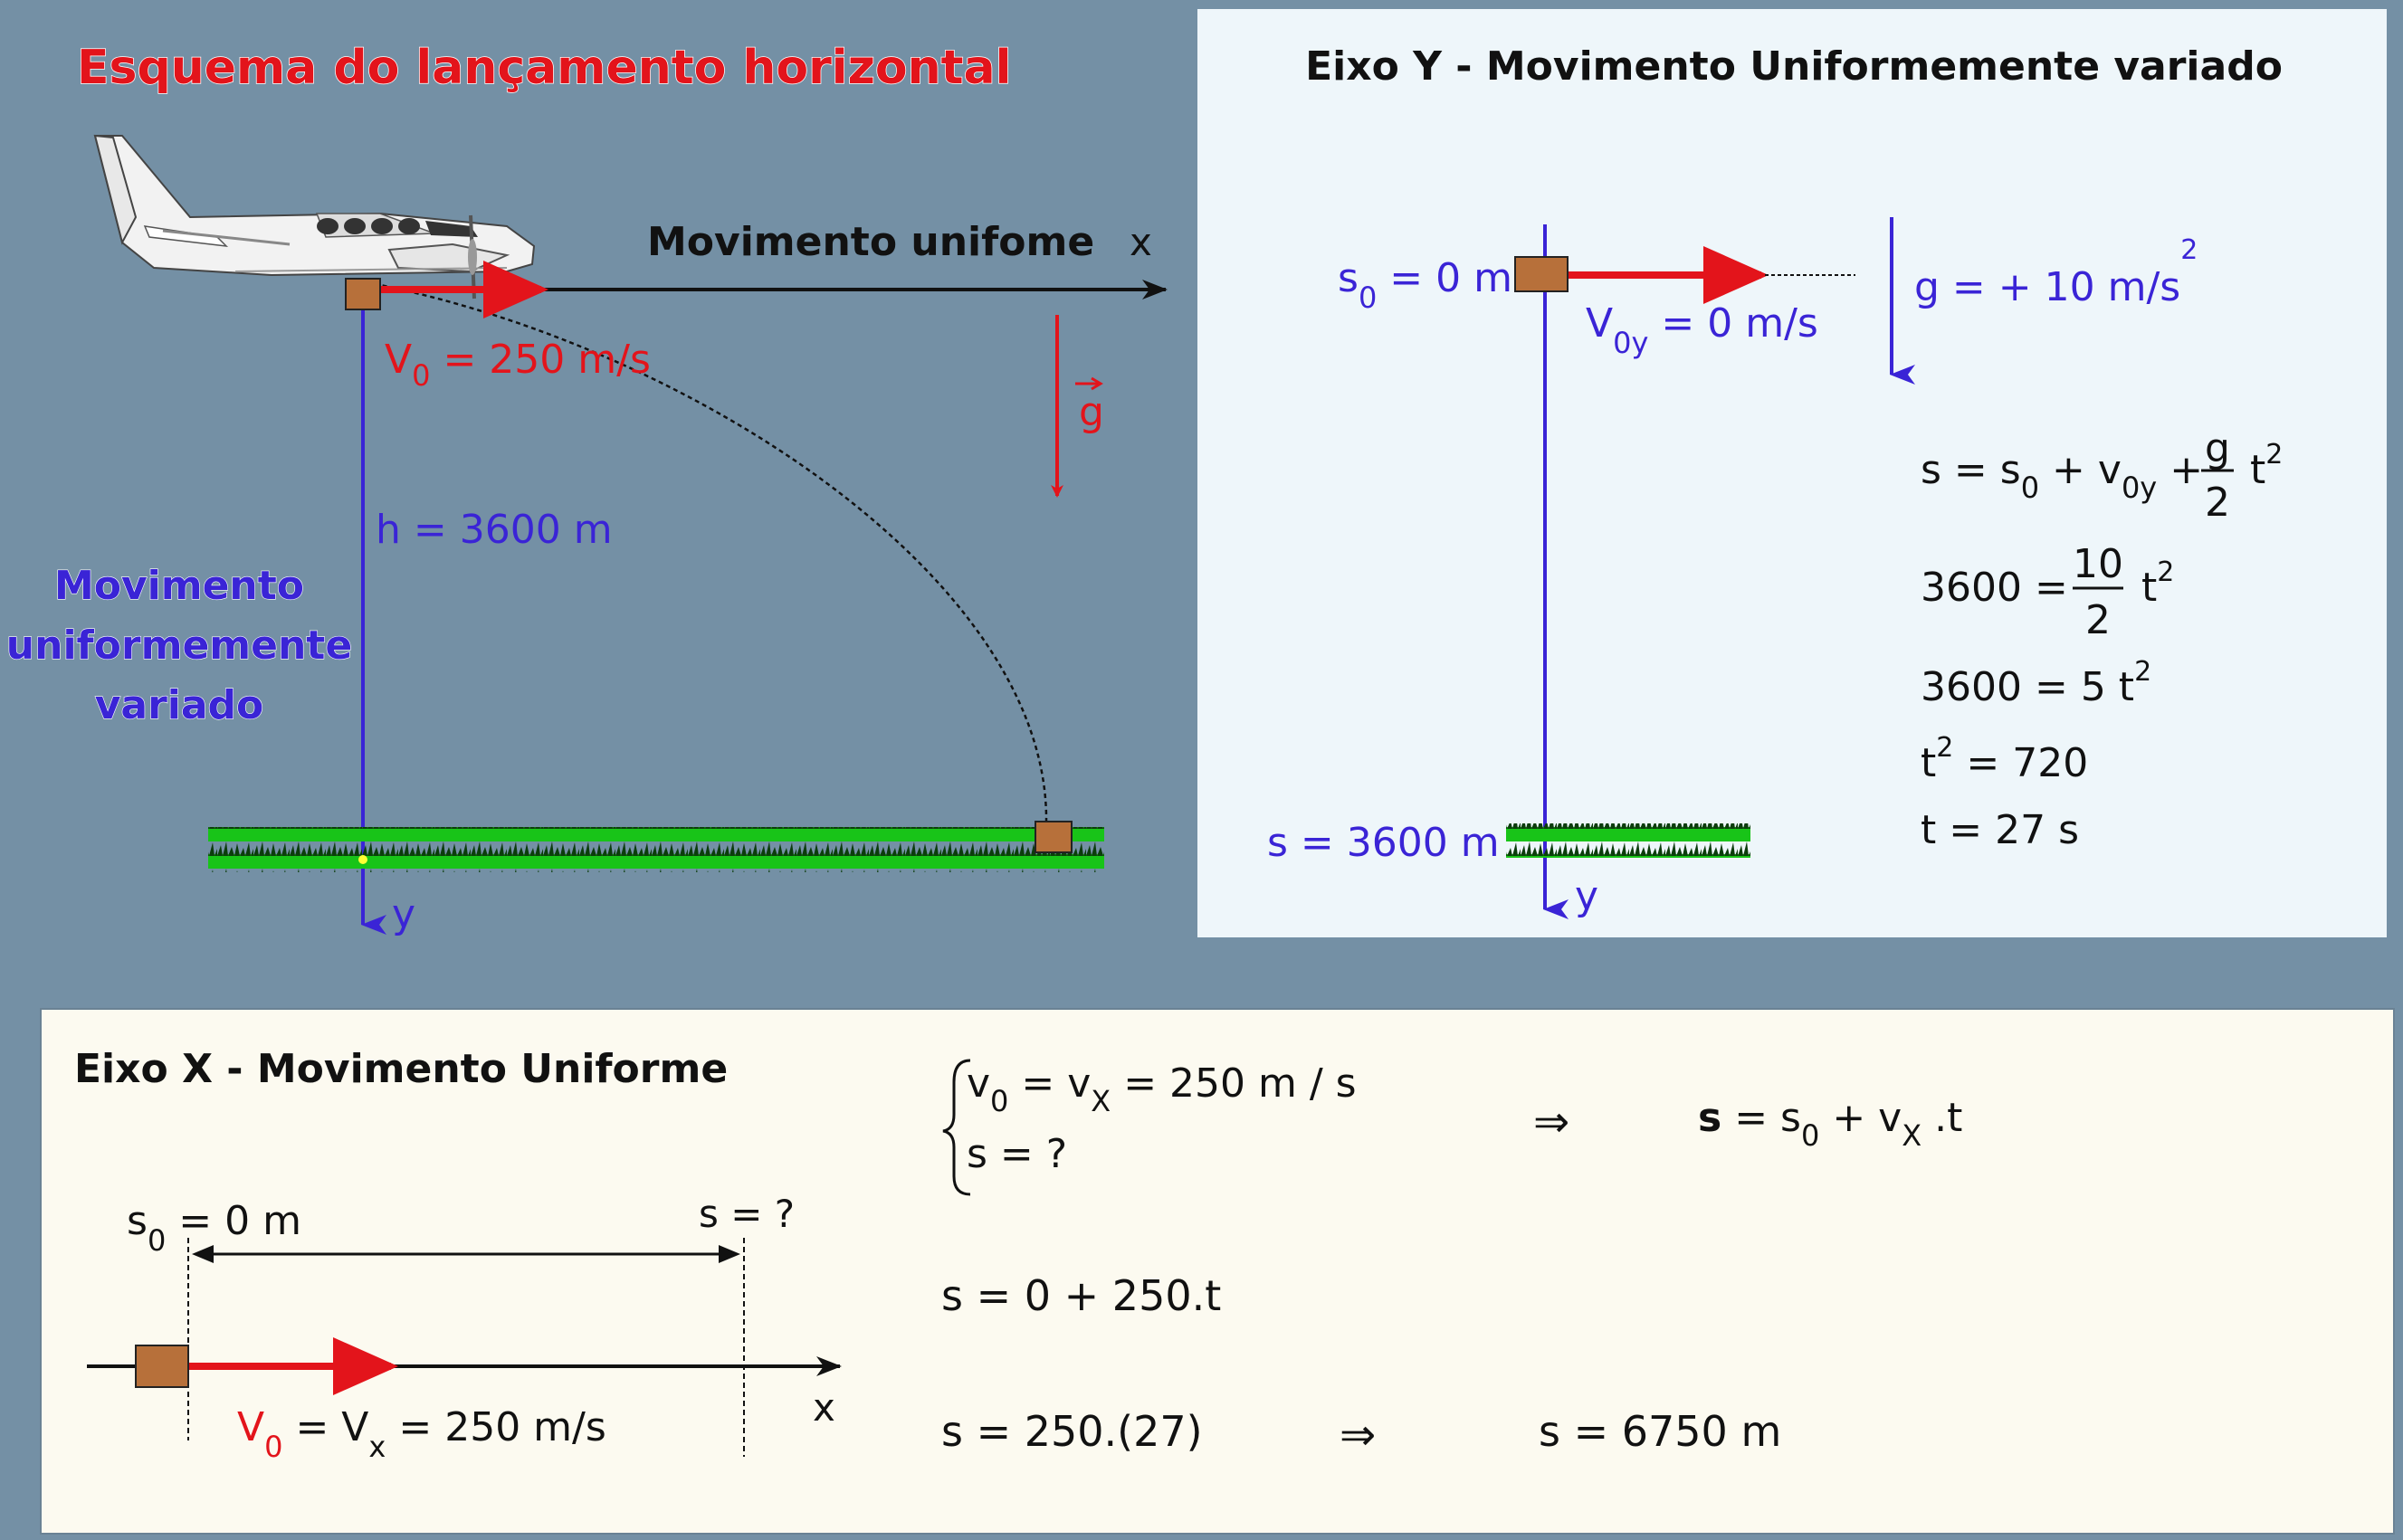 This screenshot has height=1540, width=2403. What do you see at coordinates (2217, 448) in the screenshot?
I see `eq1-frac-num: g` at bounding box center [2217, 448].